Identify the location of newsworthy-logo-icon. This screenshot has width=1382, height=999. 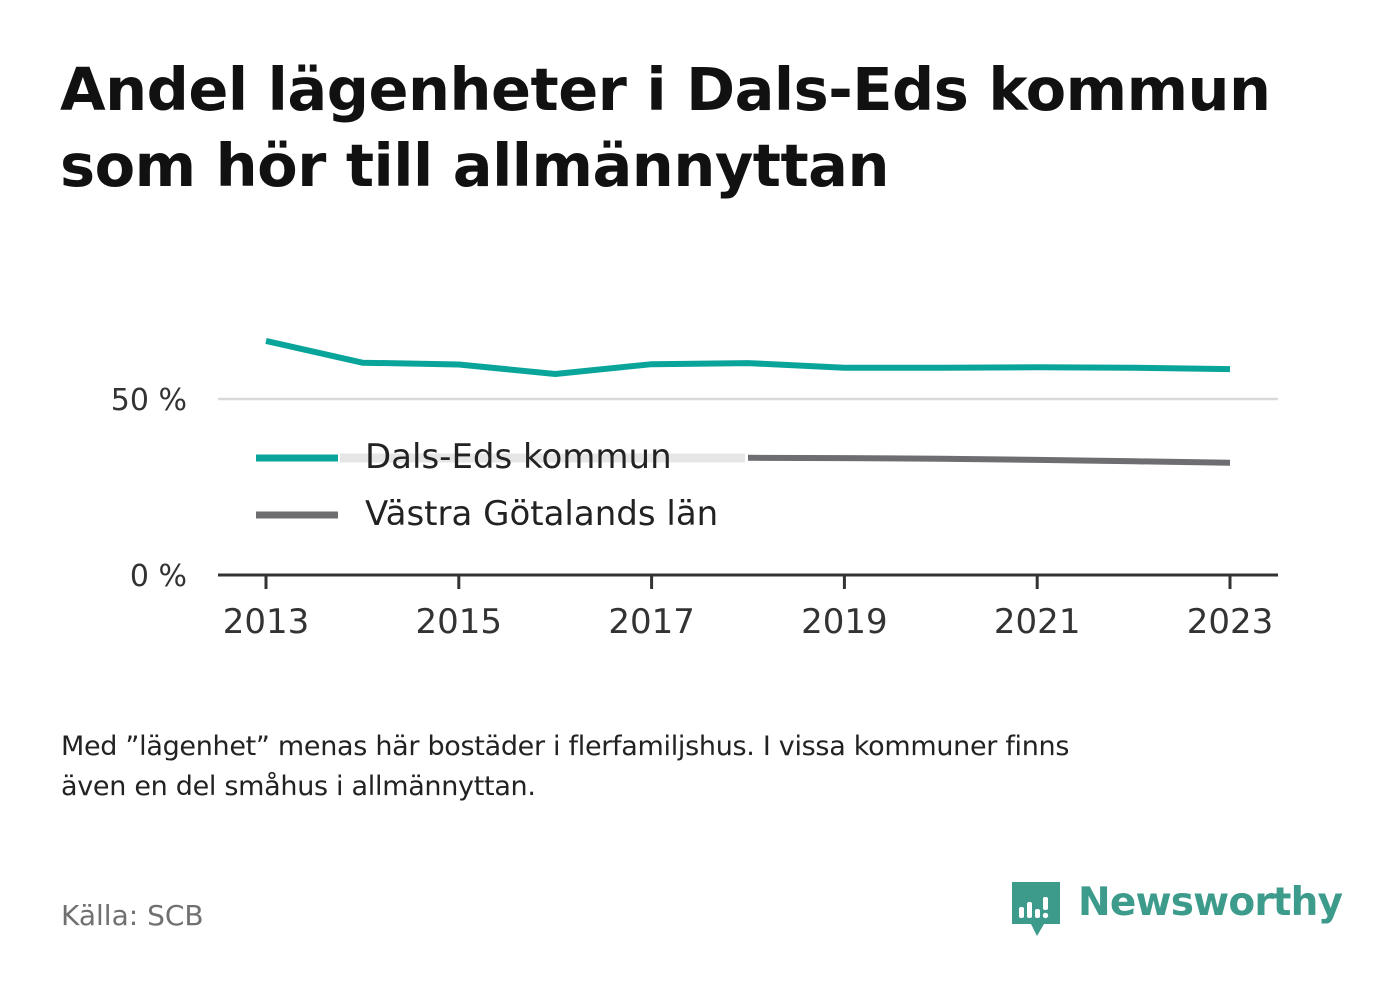
(1036, 909).